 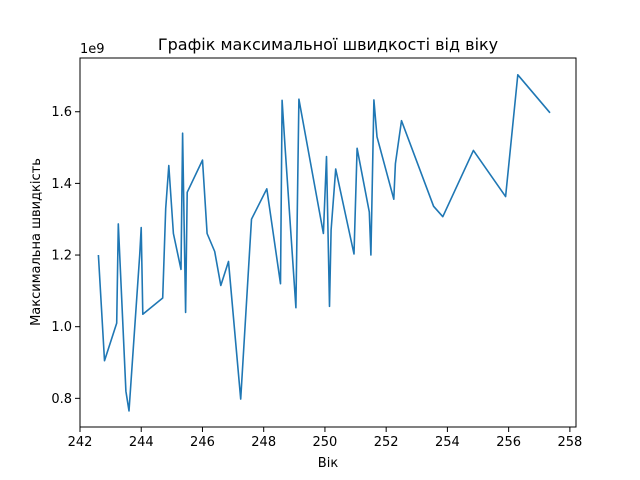 What do you see at coordinates (325, 442) in the screenshot?
I see `x-tick-label: 250` at bounding box center [325, 442].